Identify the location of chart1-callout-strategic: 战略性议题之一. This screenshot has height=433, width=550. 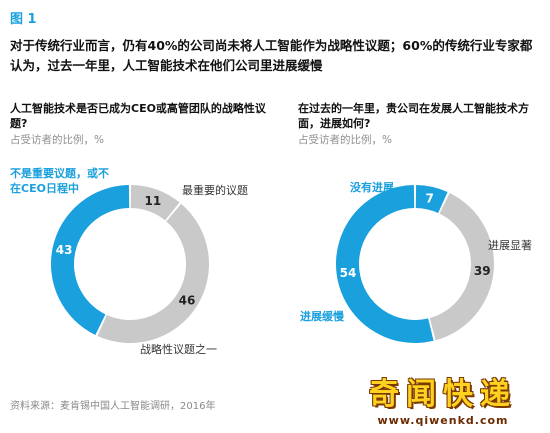
(178, 349).